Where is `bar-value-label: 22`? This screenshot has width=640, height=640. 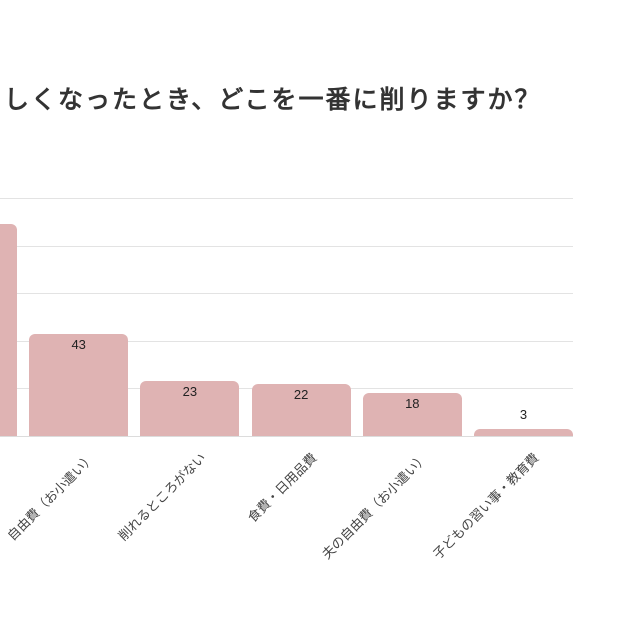
bar-value-label: 22 is located at coordinates (301, 394).